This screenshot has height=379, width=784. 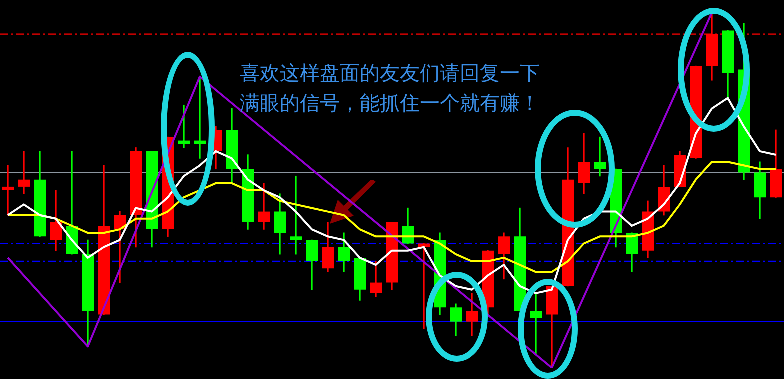 I want to click on annotation: 满眼的信号，能抓住一个就有赚！, so click(x=390, y=103).